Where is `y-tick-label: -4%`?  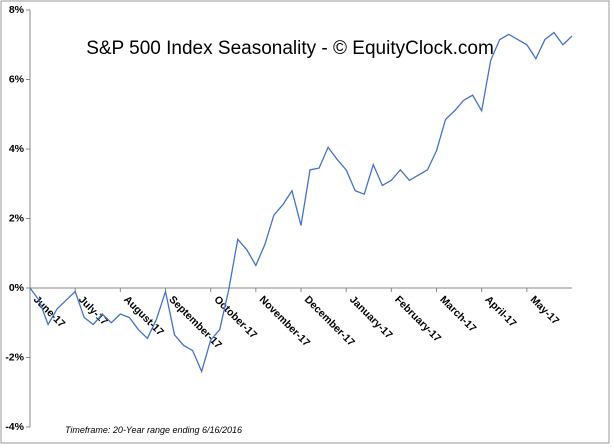
y-tick-label: -4% is located at coordinates (14, 427).